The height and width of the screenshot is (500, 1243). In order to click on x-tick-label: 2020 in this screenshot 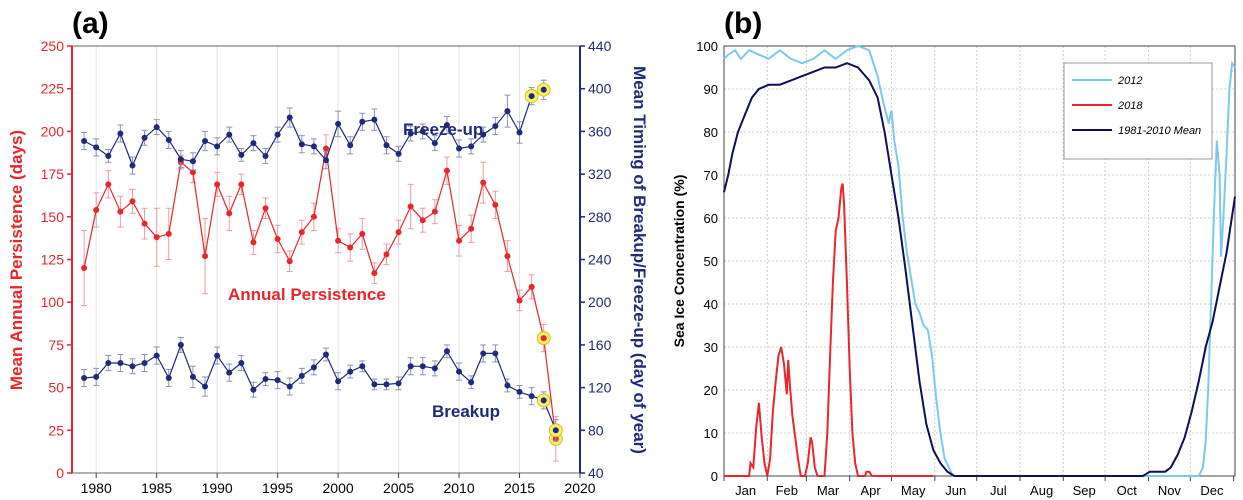, I will do `click(579, 488)`.